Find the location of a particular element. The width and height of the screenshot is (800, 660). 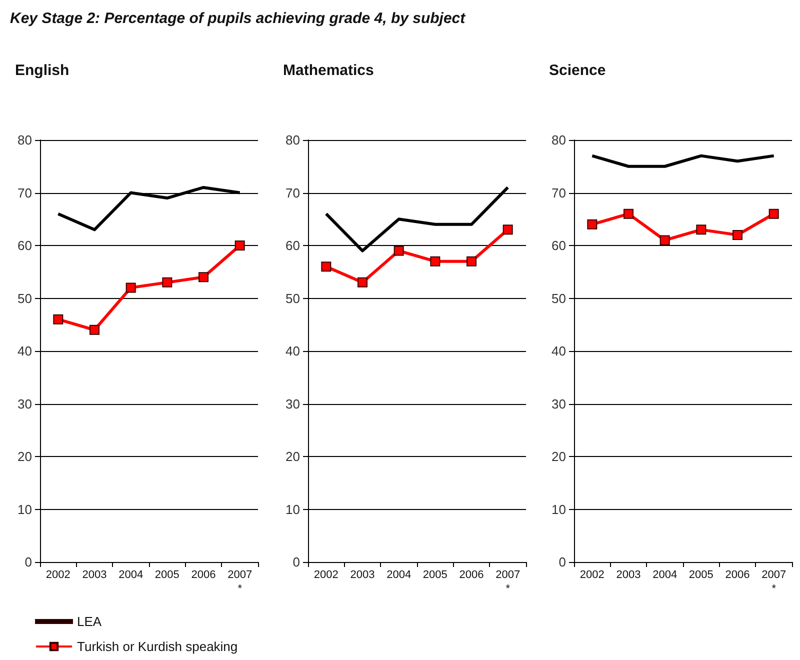

chart-title: English is located at coordinates (42, 70).